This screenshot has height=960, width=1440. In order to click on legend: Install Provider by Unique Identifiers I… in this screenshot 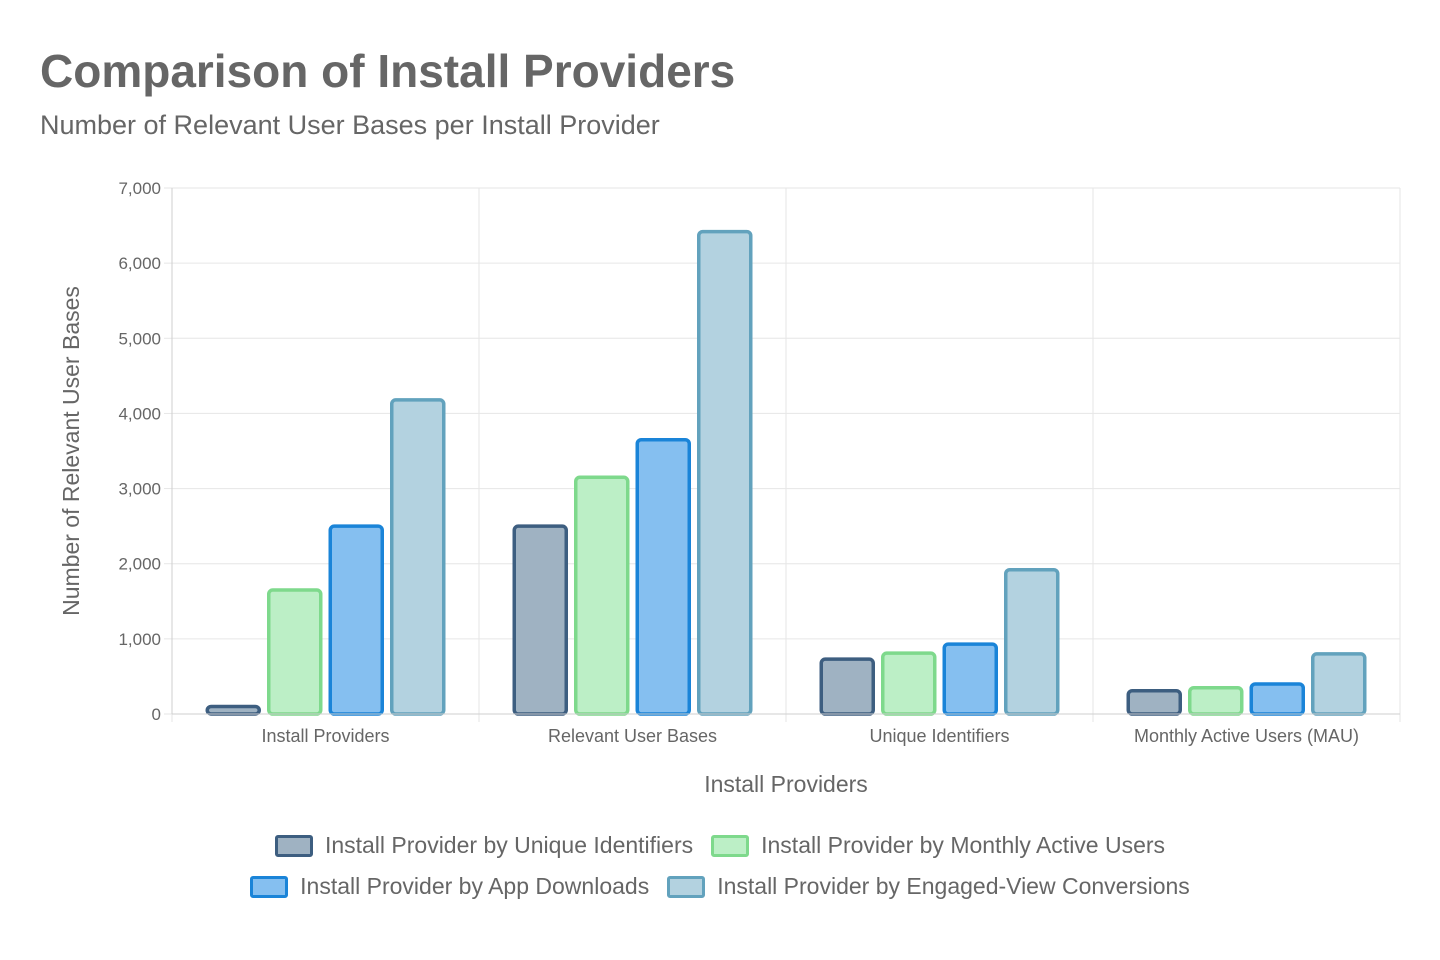, I will do `click(720, 866)`.